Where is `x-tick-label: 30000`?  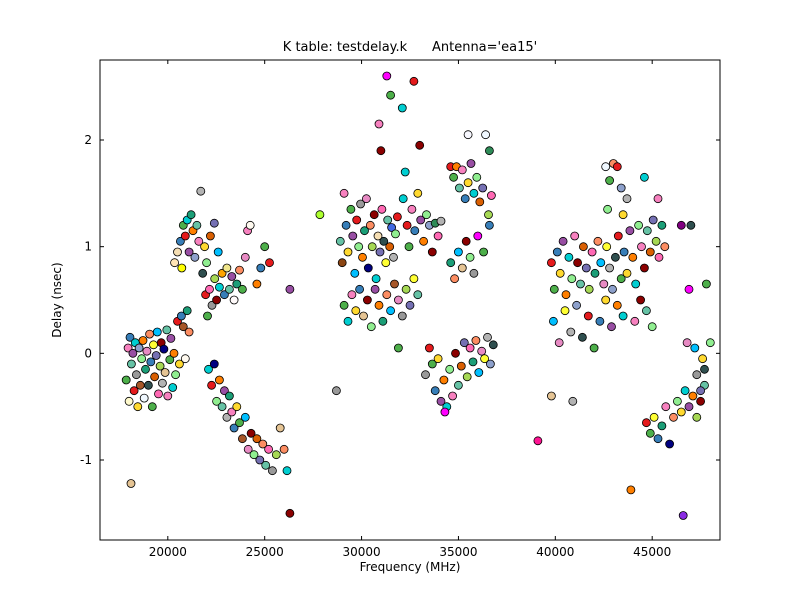
x-tick-label: 30000 is located at coordinates (361, 552).